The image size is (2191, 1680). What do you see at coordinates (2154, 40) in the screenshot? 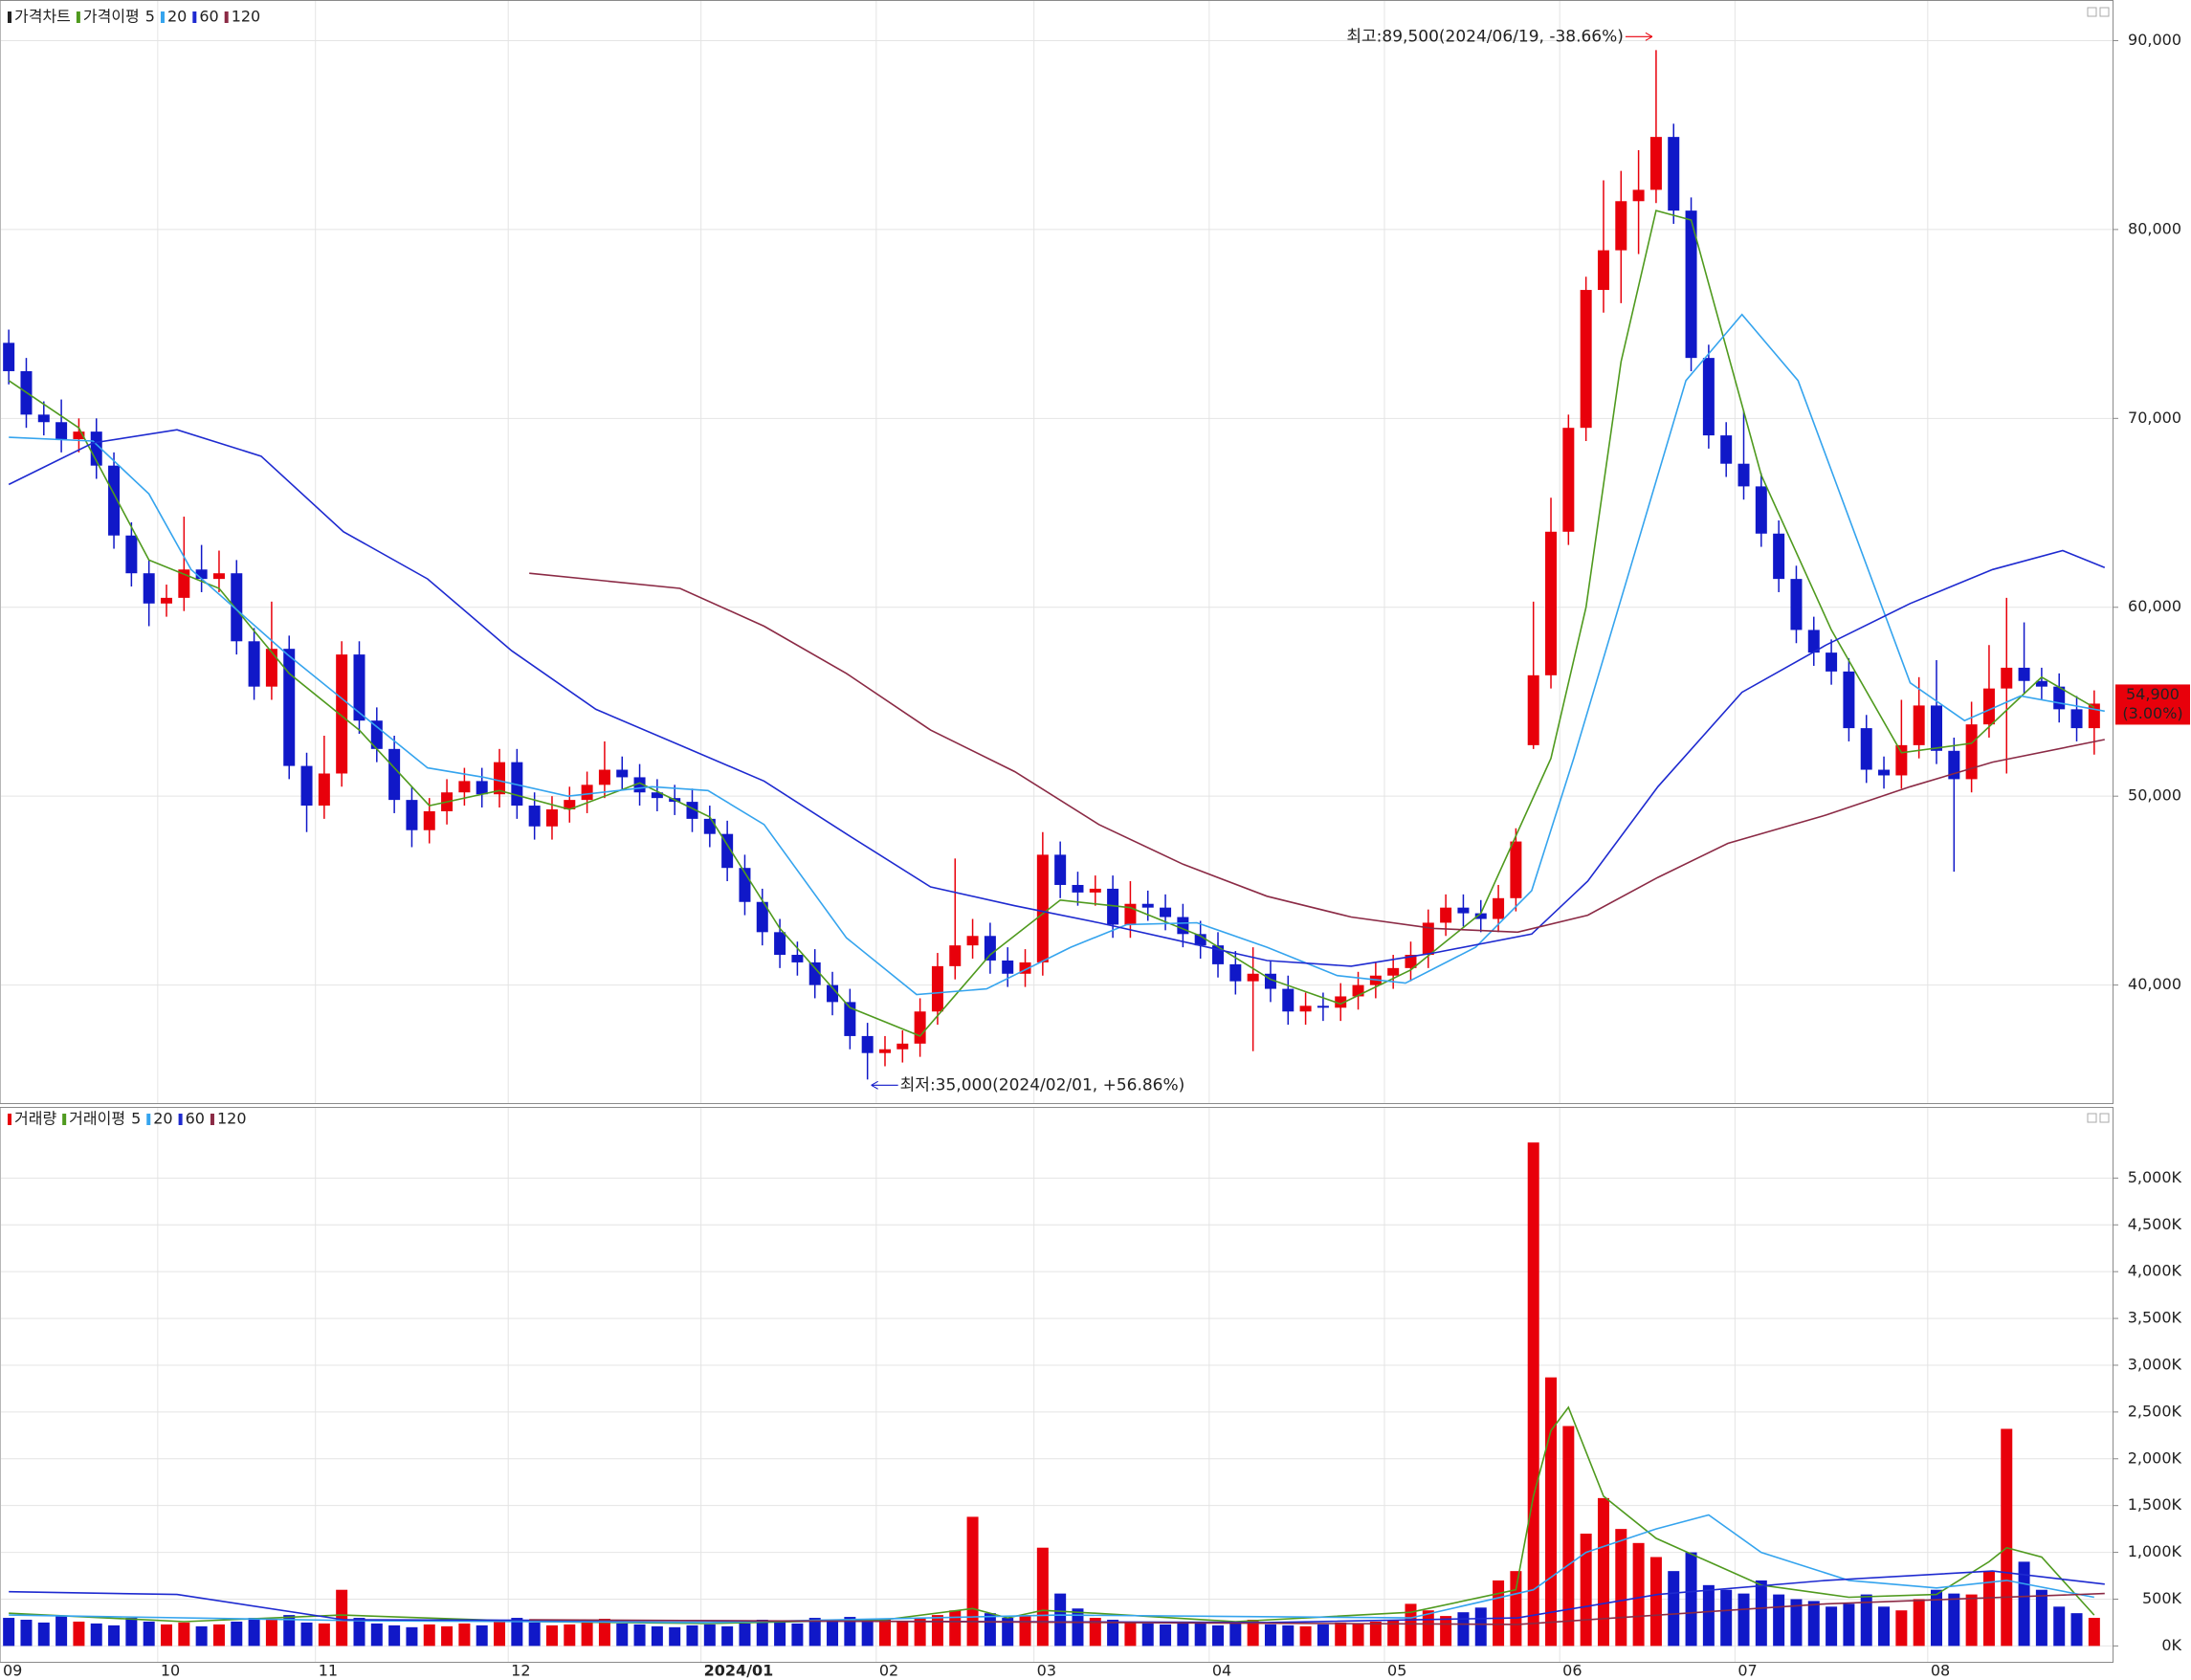
I see `y-tick-label: 90,000` at bounding box center [2154, 40].